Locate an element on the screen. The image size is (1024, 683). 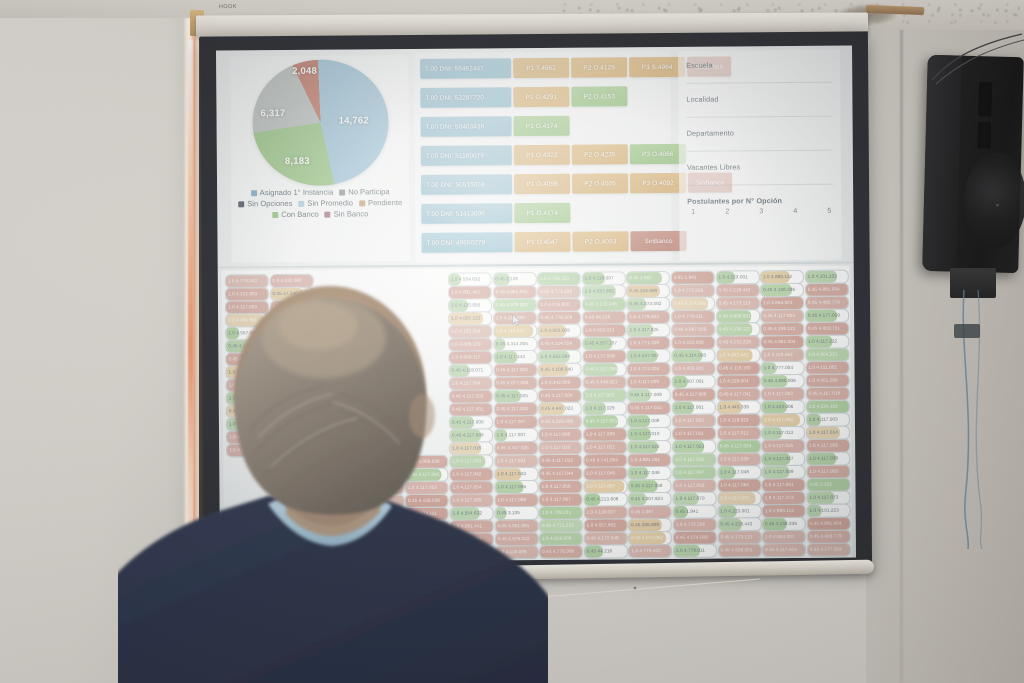
grid-cell: 1.0 4.117.000 is located at coordinates (247, 424).